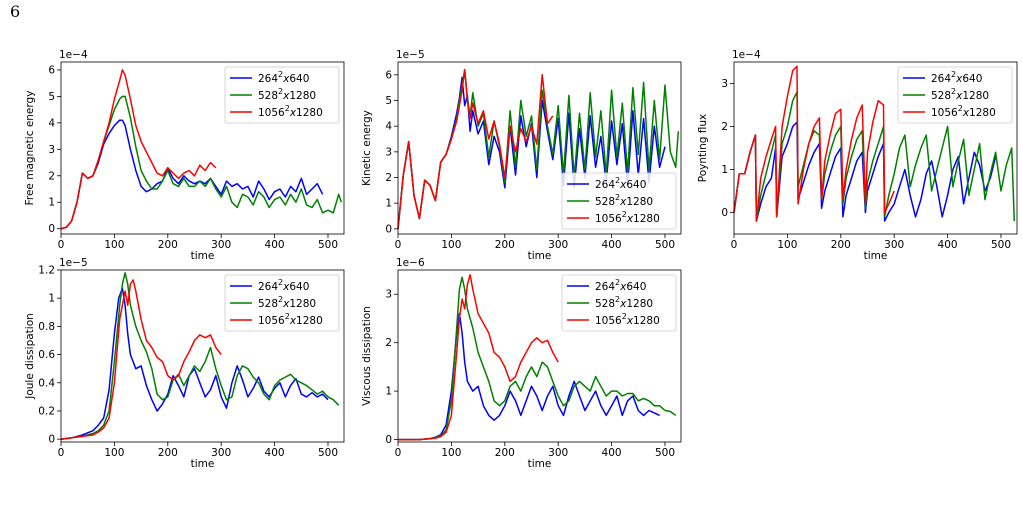  Describe the element at coordinates (30, 148) in the screenshot. I see `y-axis-label: Free magnetic energy` at that location.